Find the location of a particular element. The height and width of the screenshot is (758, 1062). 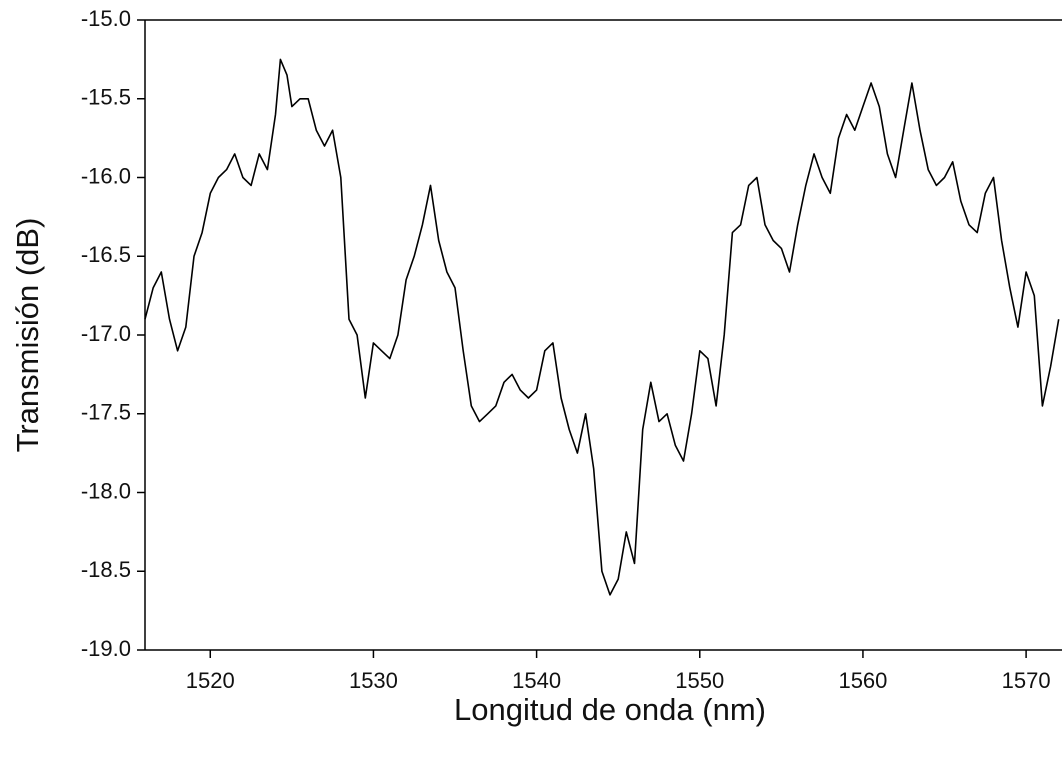

x-tick-label: 1540 is located at coordinates (536, 680).